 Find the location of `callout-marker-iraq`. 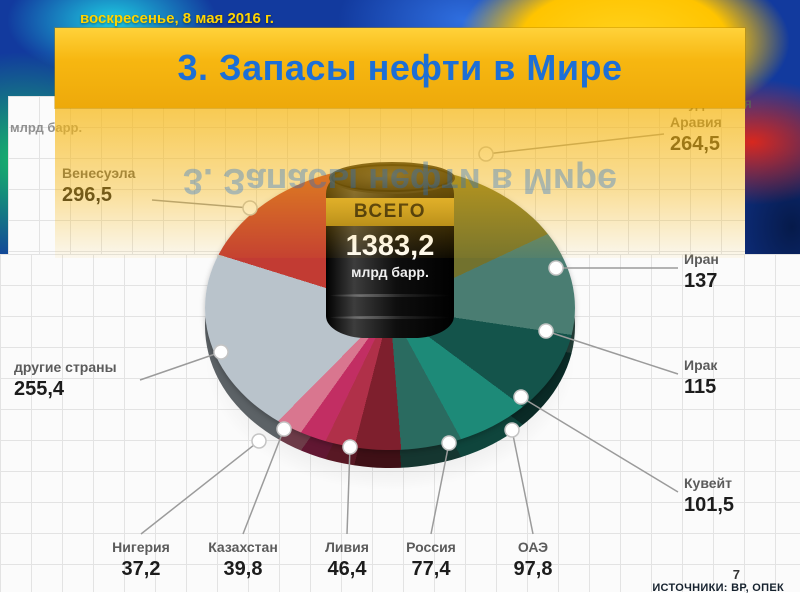

callout-marker-iraq is located at coordinates (546, 331).